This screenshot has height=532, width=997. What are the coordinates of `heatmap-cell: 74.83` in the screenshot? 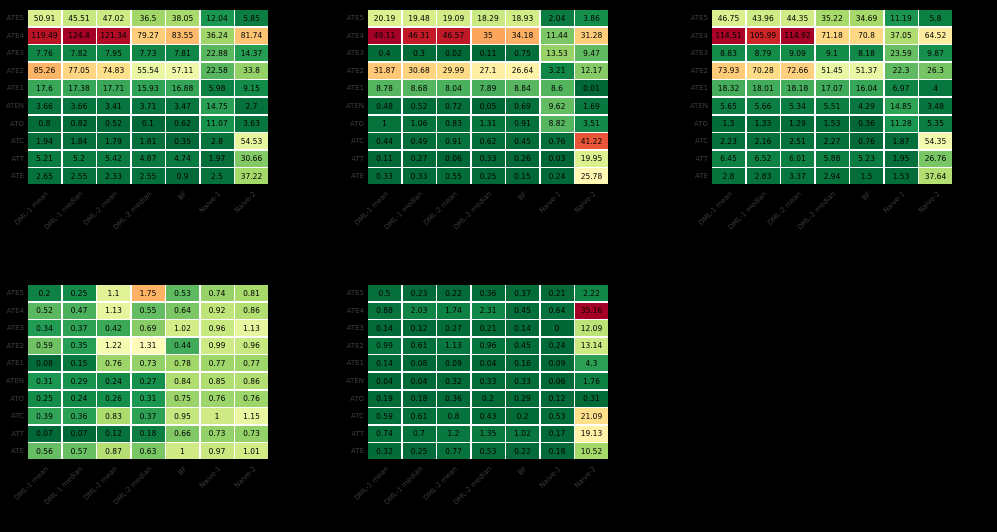 It's located at (113, 70).